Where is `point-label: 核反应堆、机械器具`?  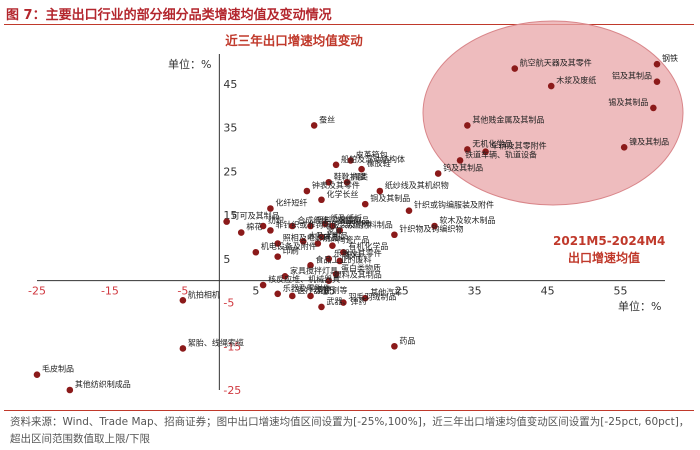 point-label: 核反应堆、机械器具 is located at coordinates (304, 279).